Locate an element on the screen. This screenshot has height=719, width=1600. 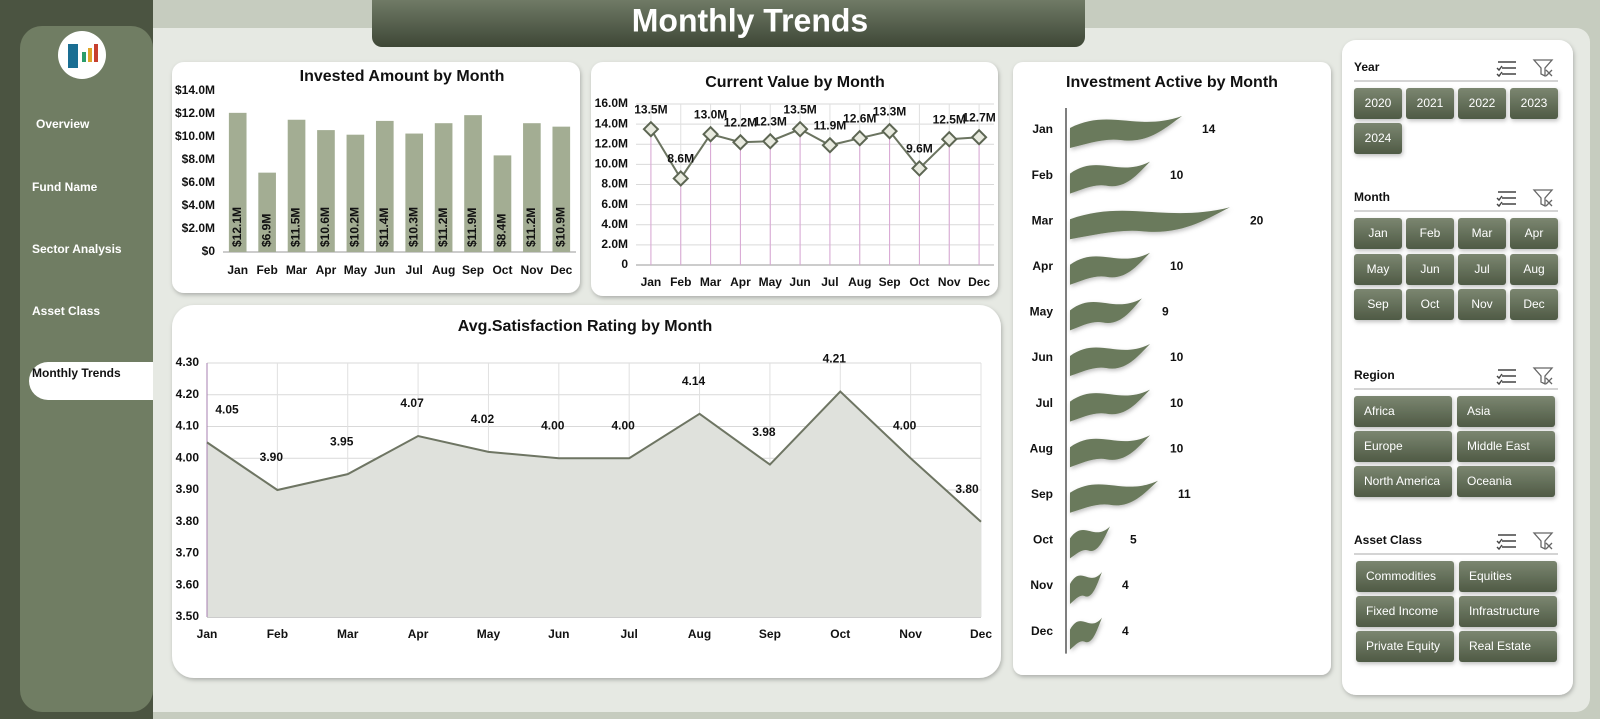
slicer-button-label: Commodities is located at coordinates (1401, 576).